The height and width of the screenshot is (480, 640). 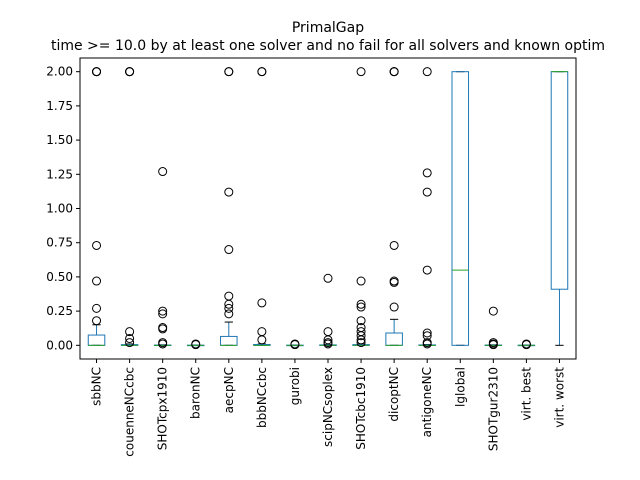 I want to click on box-sbbnc, so click(x=96, y=206).